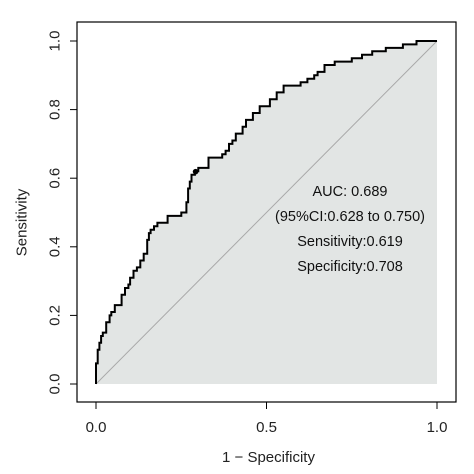 This screenshot has height=474, width=474. I want to click on y-axis-title: Sensitivity, so click(22, 222).